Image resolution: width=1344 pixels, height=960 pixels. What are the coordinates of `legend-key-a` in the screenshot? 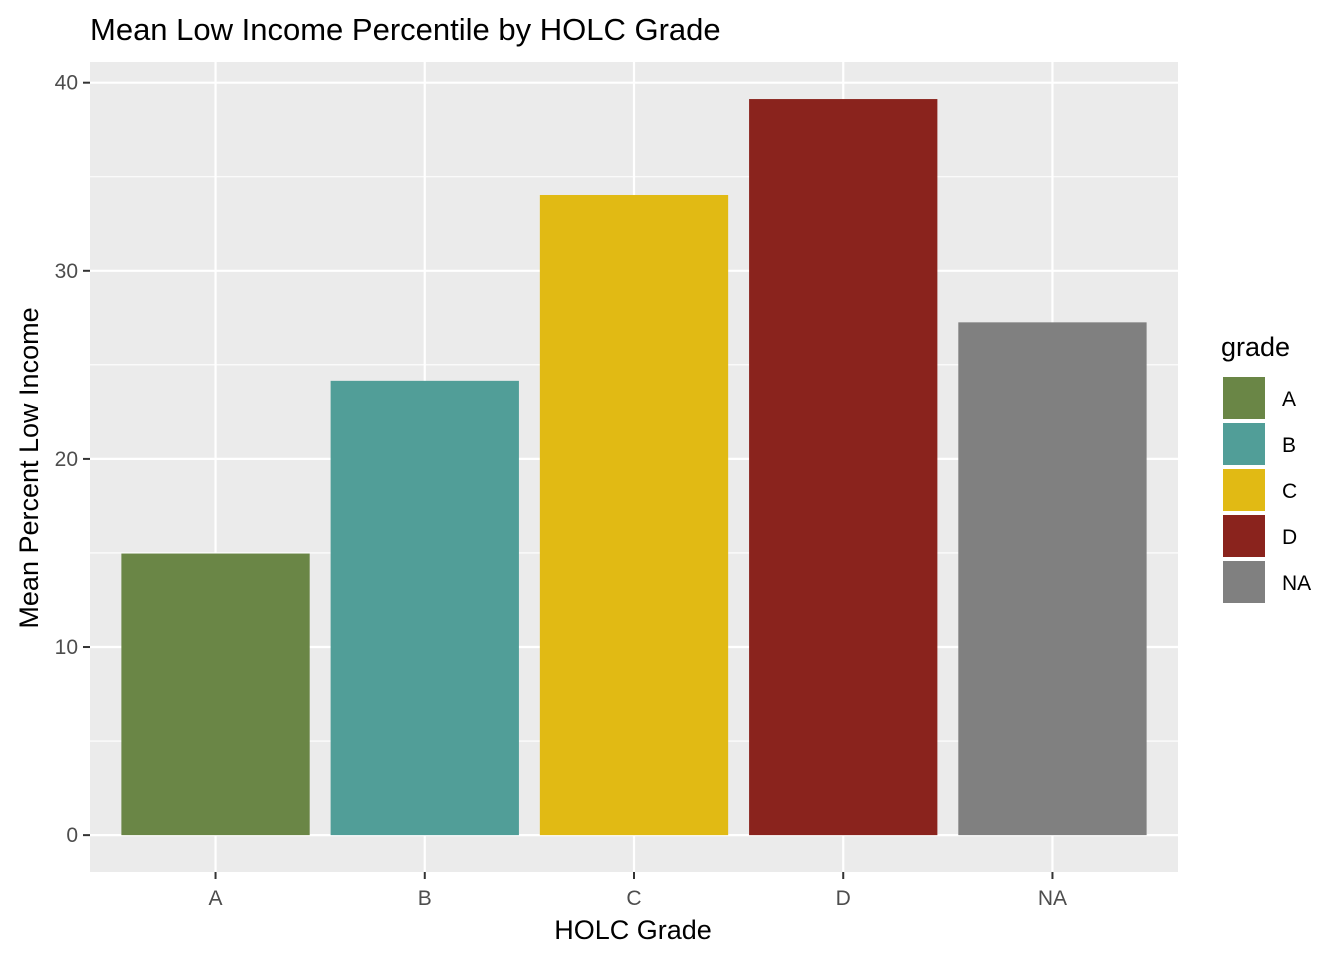 It's located at (1244, 398).